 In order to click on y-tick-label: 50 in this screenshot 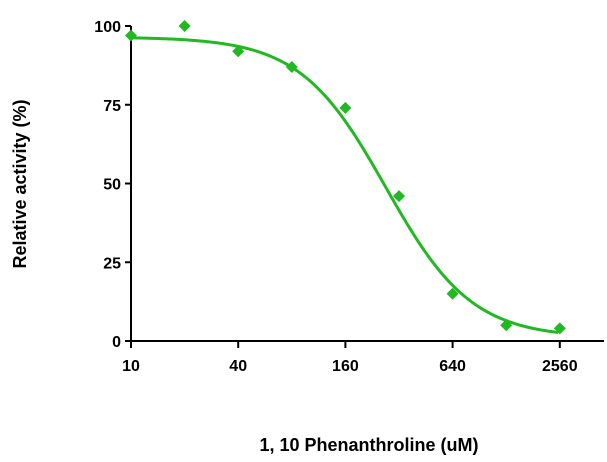, I will do `click(112, 185)`.